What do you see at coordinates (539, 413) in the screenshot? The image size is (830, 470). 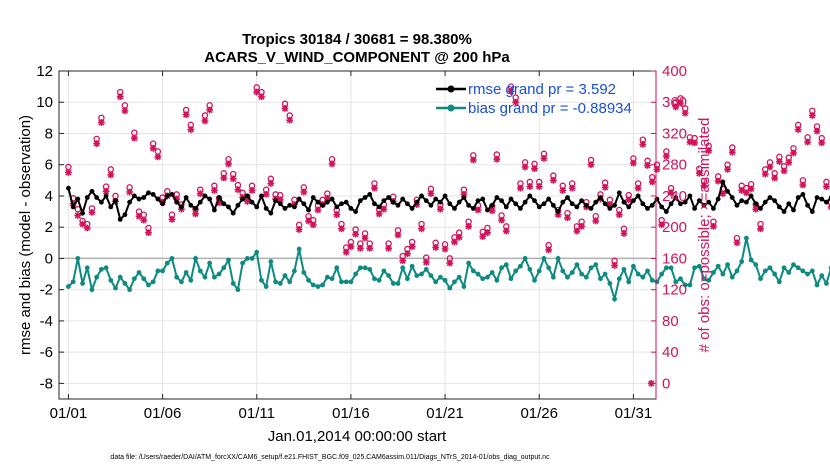 I see `x-tick-label: 01/26` at bounding box center [539, 413].